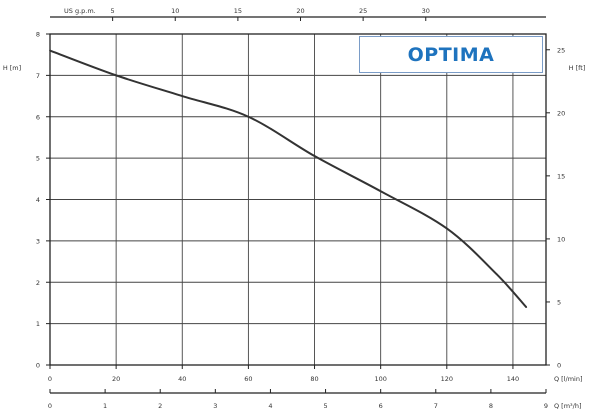 This screenshot has height=412, width=589. What do you see at coordinates (561, 239) in the screenshot?
I see `y2-tick-label: 10` at bounding box center [561, 239].